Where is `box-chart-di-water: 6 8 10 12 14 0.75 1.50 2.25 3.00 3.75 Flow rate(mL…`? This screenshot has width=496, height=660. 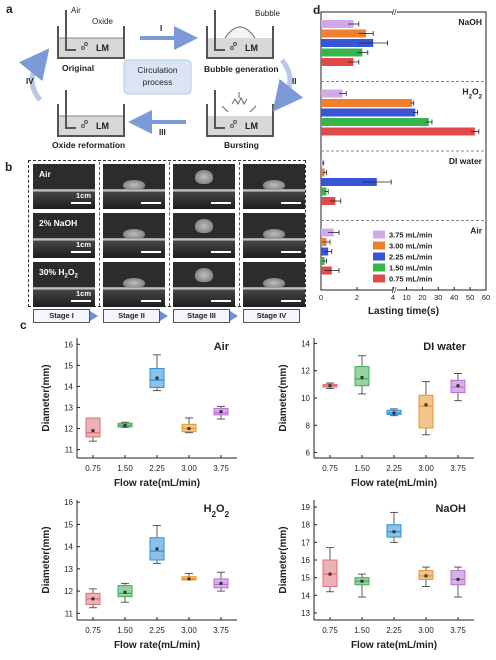
box-chart-di-water: 6 8 10 12 14 0.75 1.50 2.25 3.00 3.75 Flow rate(mL… is located at coordinates (376, 413).